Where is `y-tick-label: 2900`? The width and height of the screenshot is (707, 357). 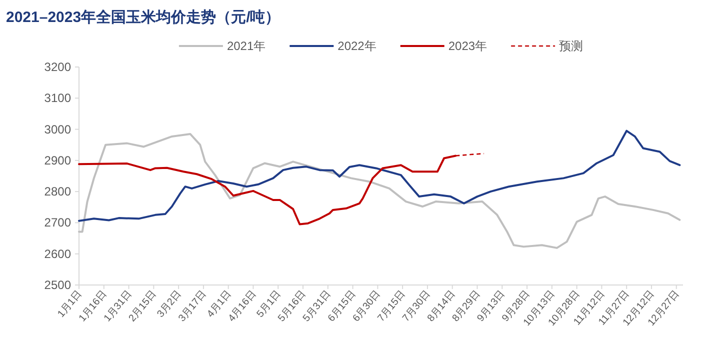
y-tick-label: 2900 is located at coordinates (58, 160).